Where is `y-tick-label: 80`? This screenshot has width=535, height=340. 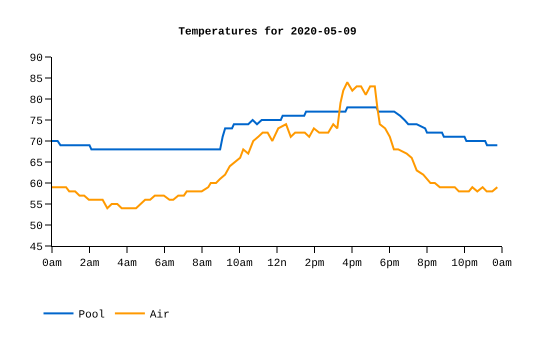
y-tick-label: 80 is located at coordinates (36, 100).